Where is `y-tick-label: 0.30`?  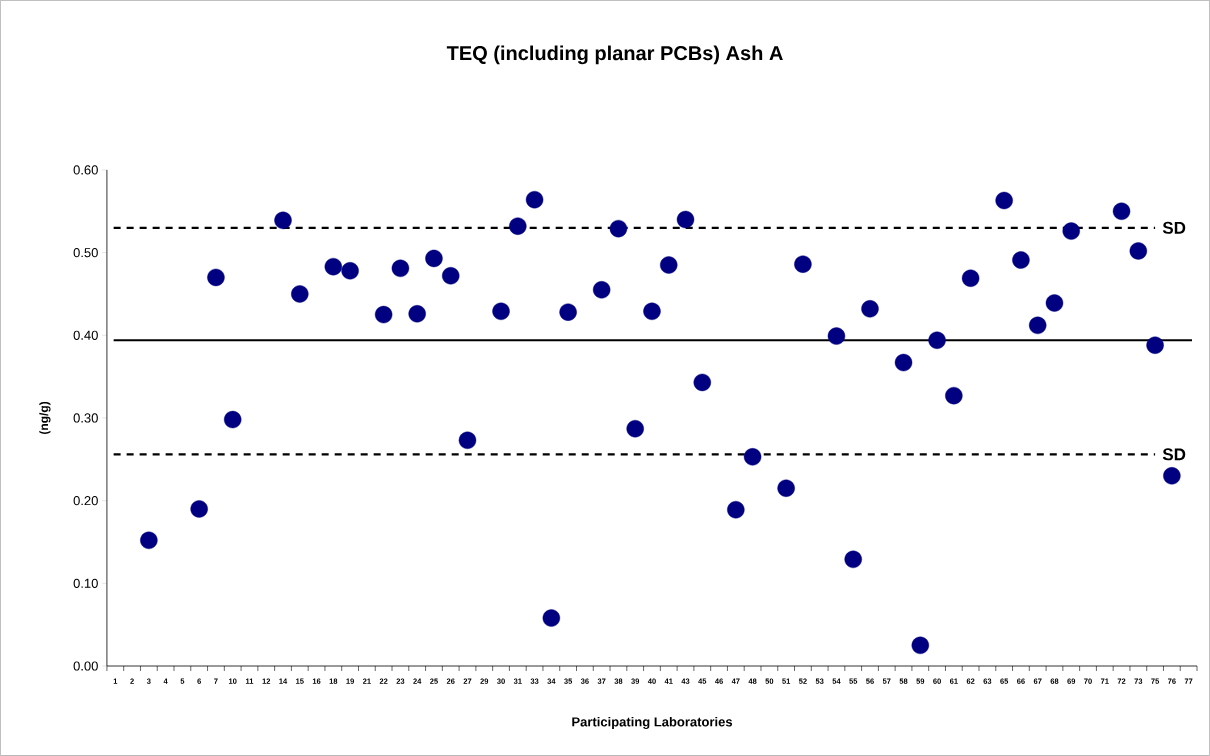
y-tick-label: 0.30 is located at coordinates (85, 418).